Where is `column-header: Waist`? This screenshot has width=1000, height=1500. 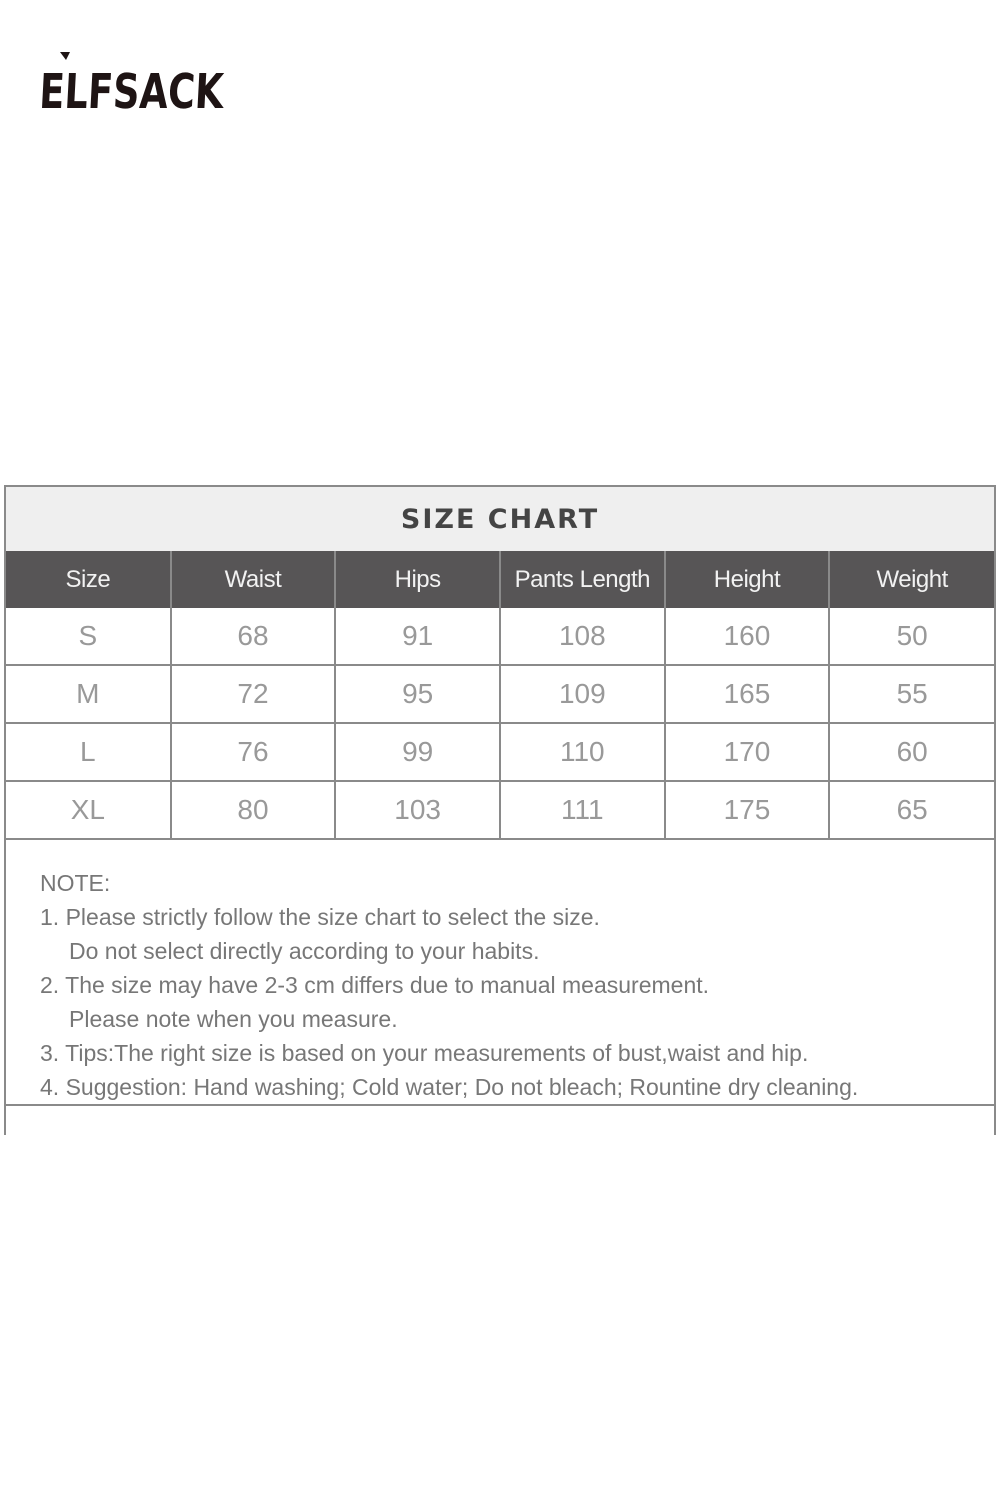
column-header: Waist is located at coordinates (253, 579).